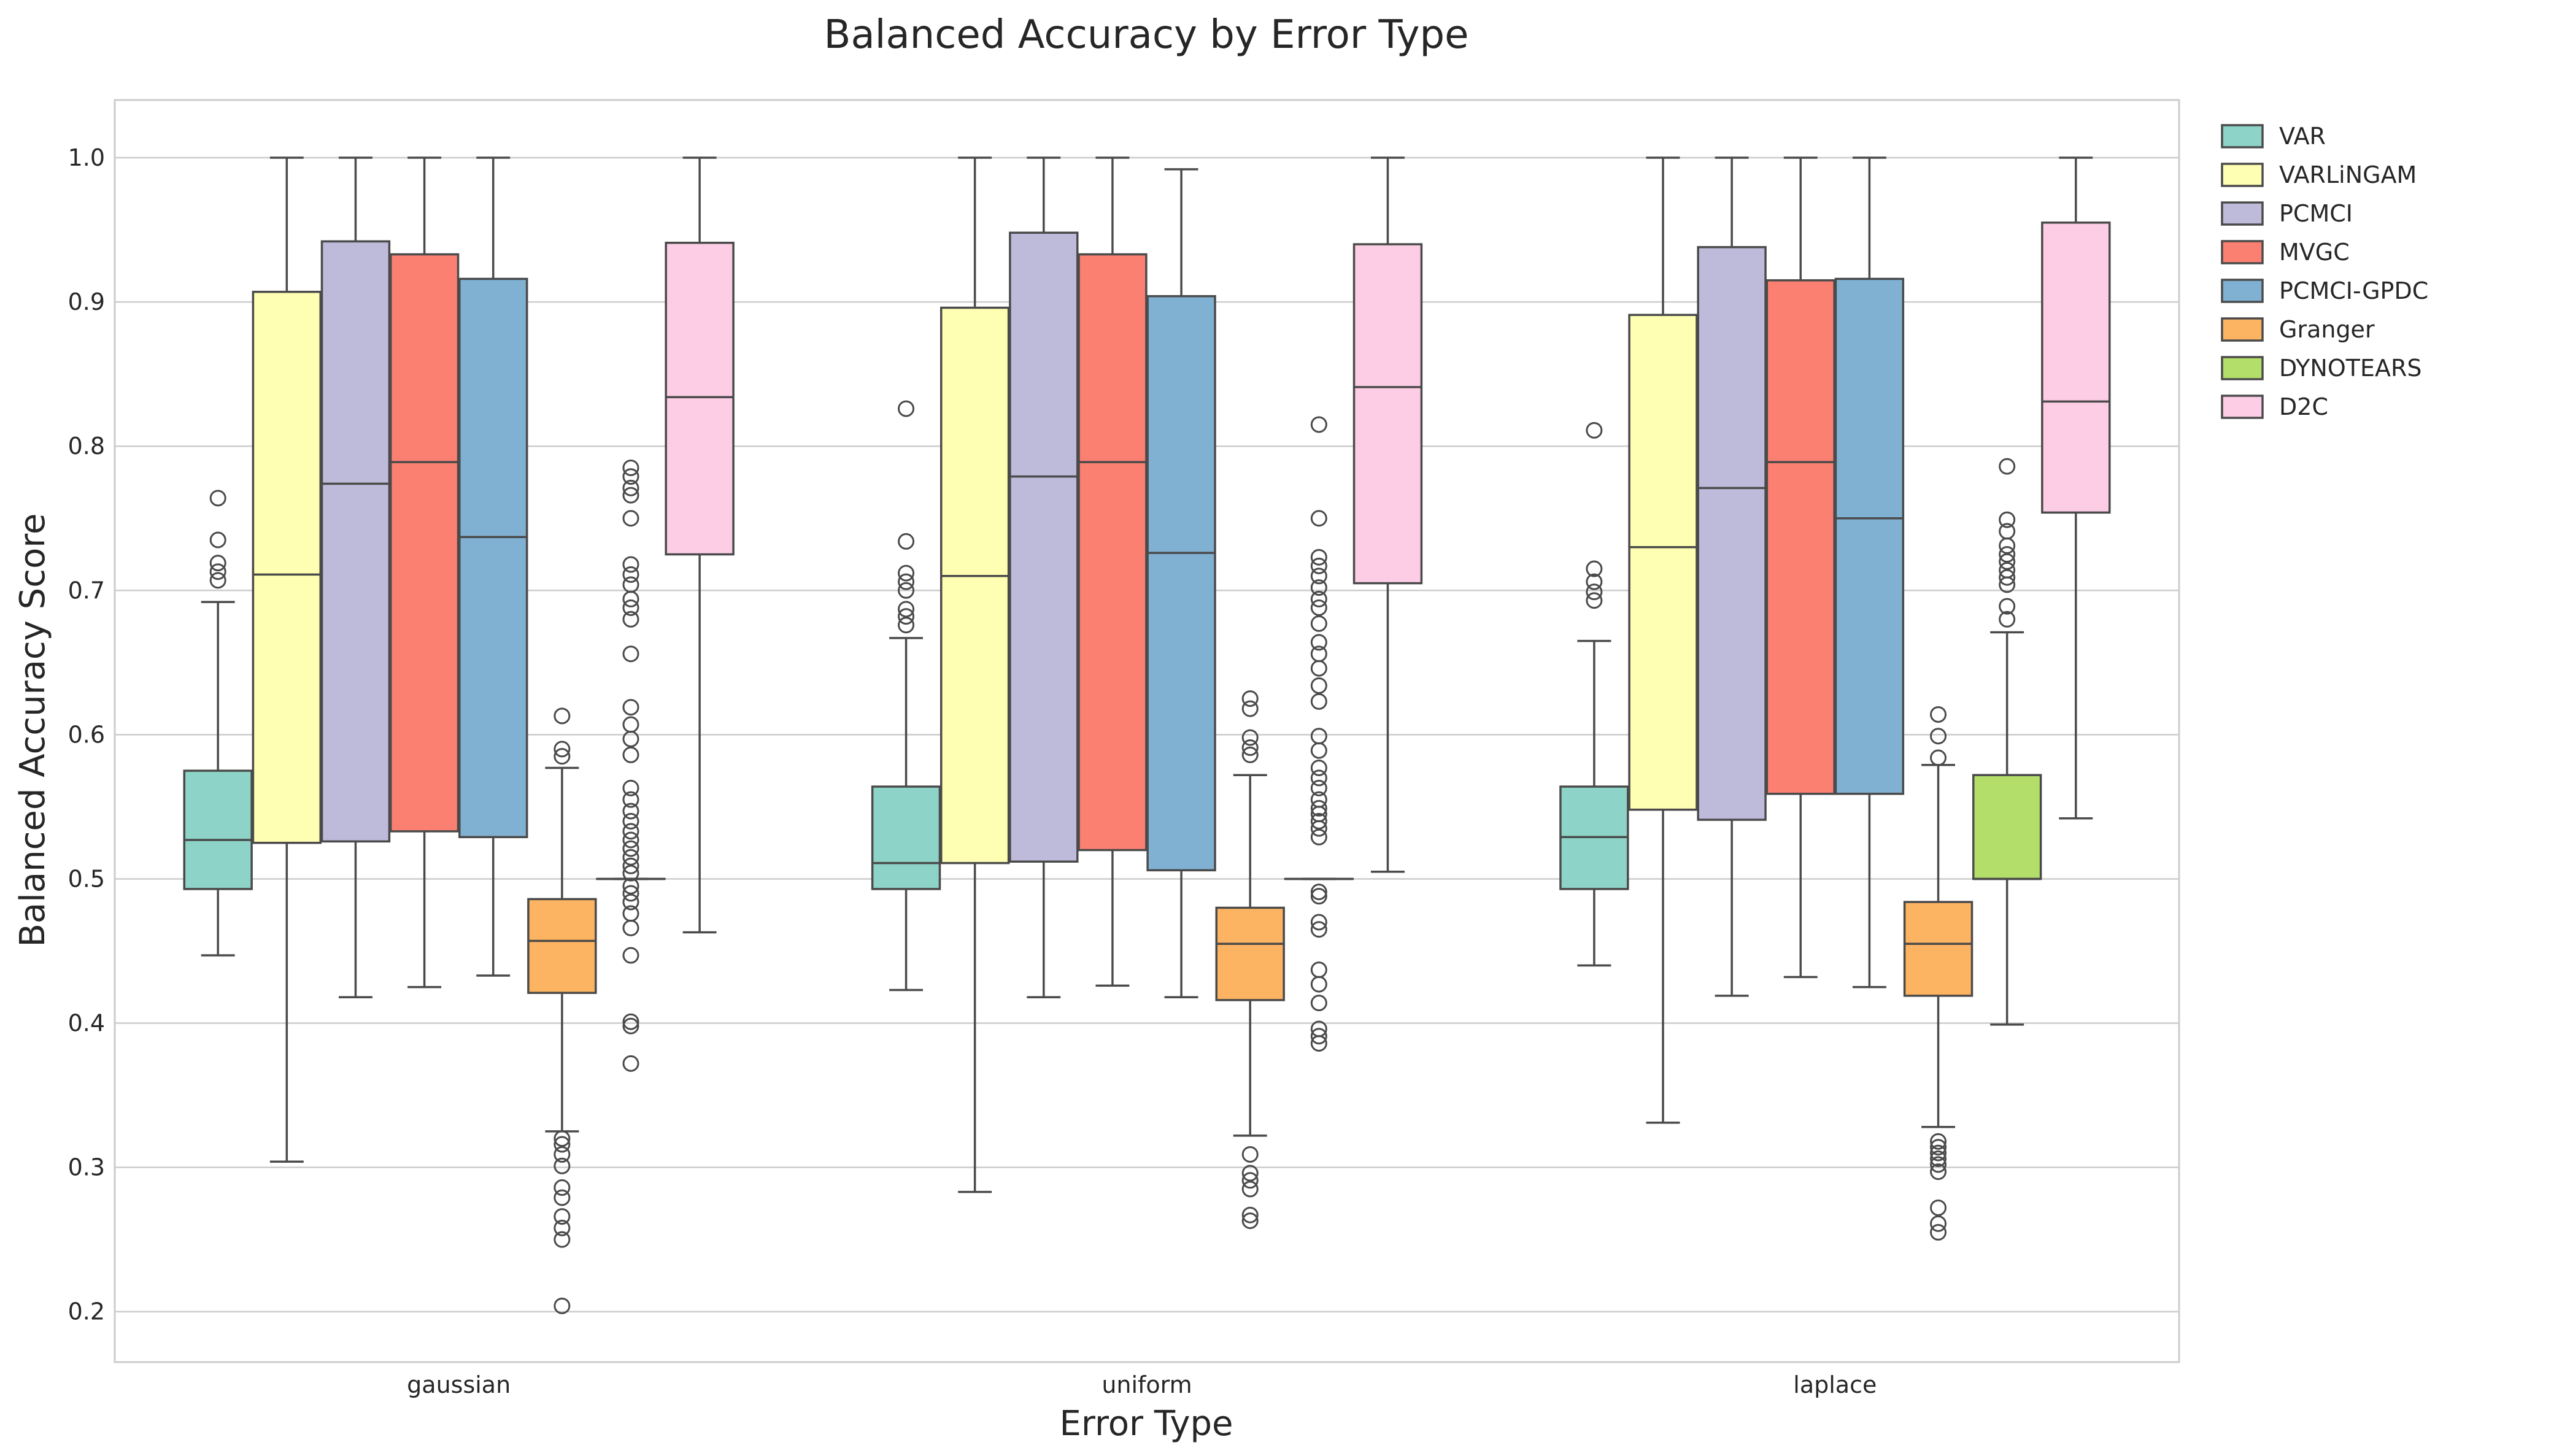 This screenshot has width=2562, height=1456. What do you see at coordinates (631, 765) in the screenshot?
I see `box-DYNOTEARS-gaussian` at bounding box center [631, 765].